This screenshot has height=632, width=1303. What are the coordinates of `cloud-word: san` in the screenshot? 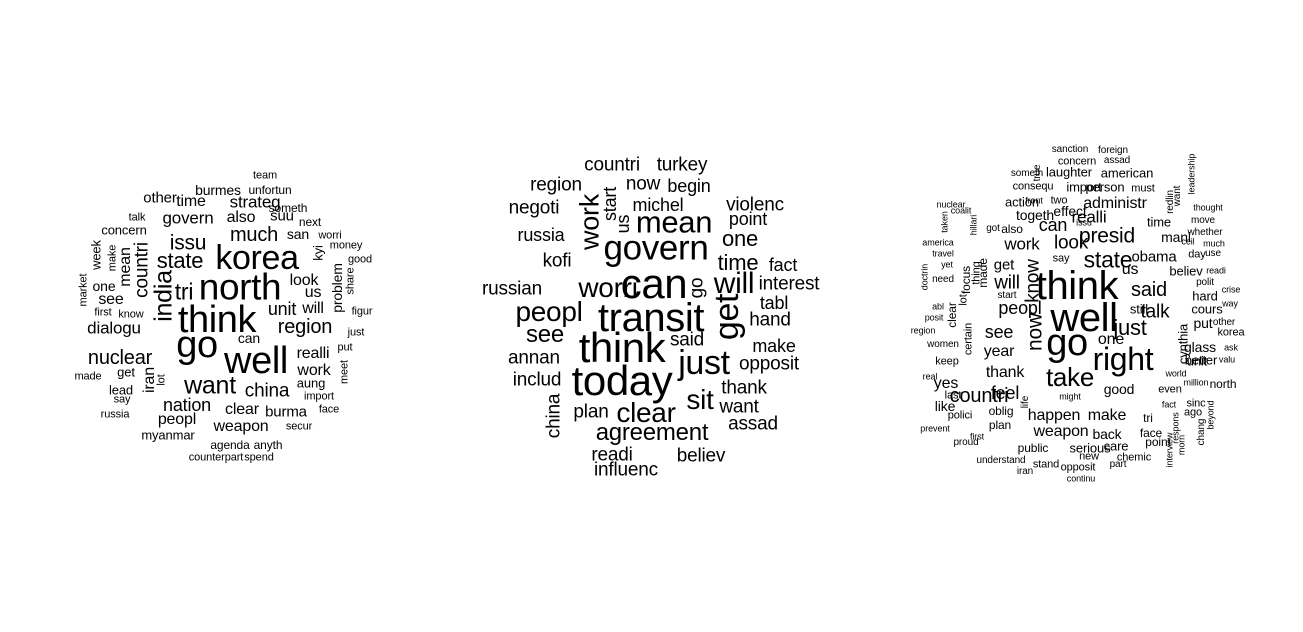 It's located at (298, 234).